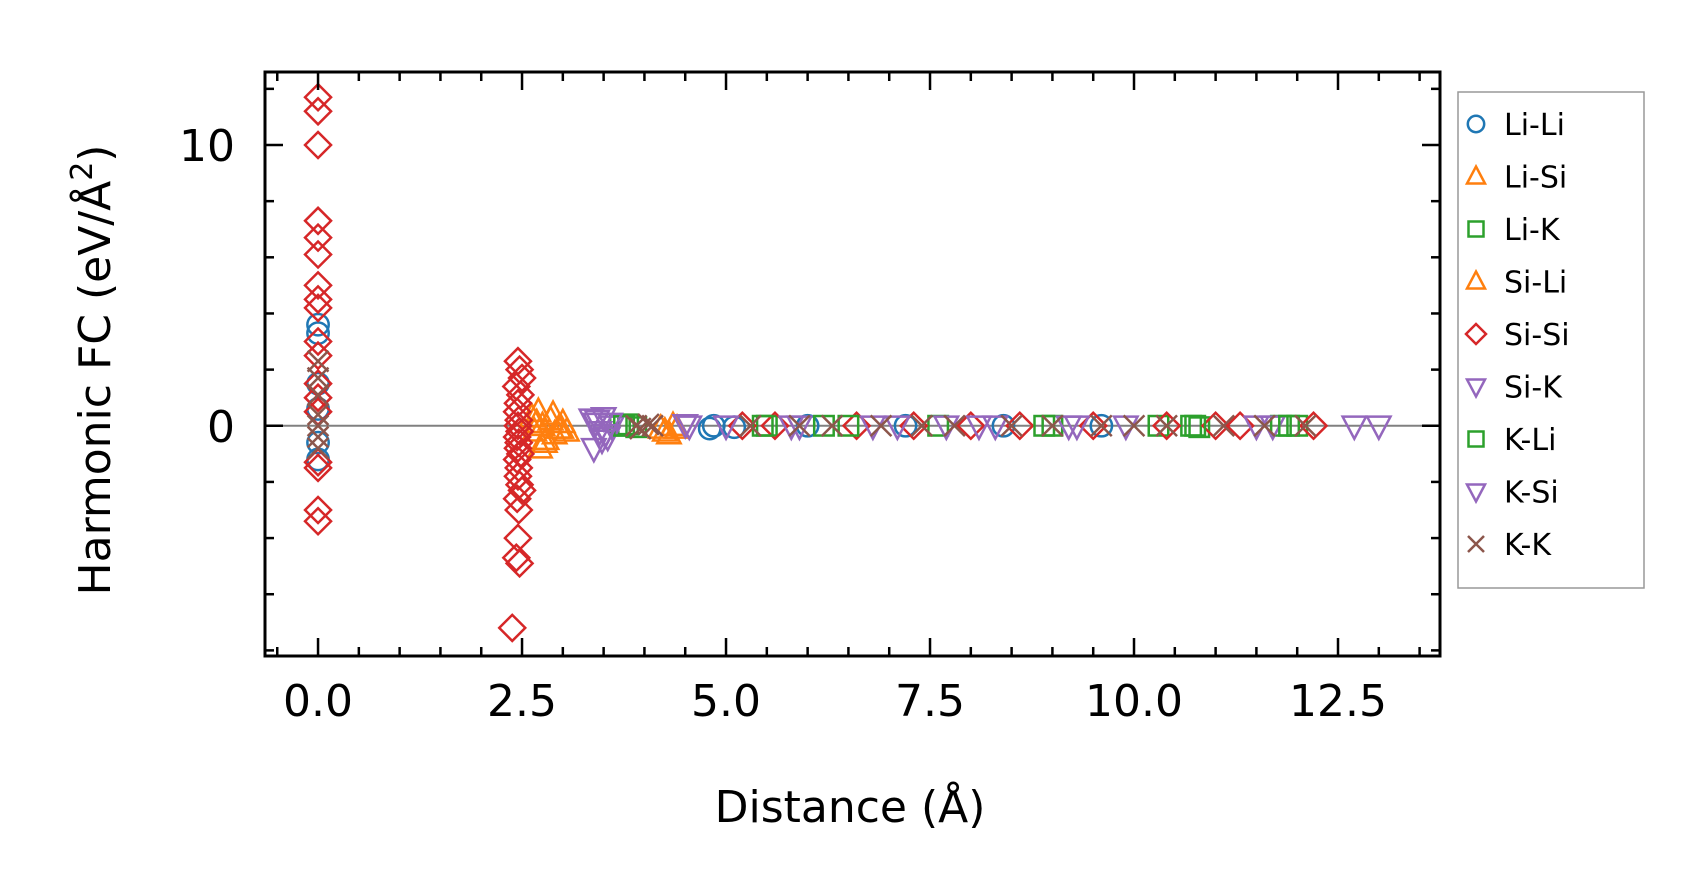  I want to click on series-k-k, so click(811, 404).